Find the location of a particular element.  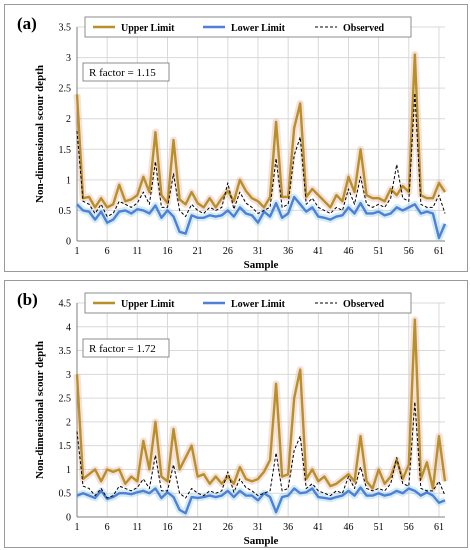

chart-b-x-tick-label: 6 is located at coordinates (107, 527).